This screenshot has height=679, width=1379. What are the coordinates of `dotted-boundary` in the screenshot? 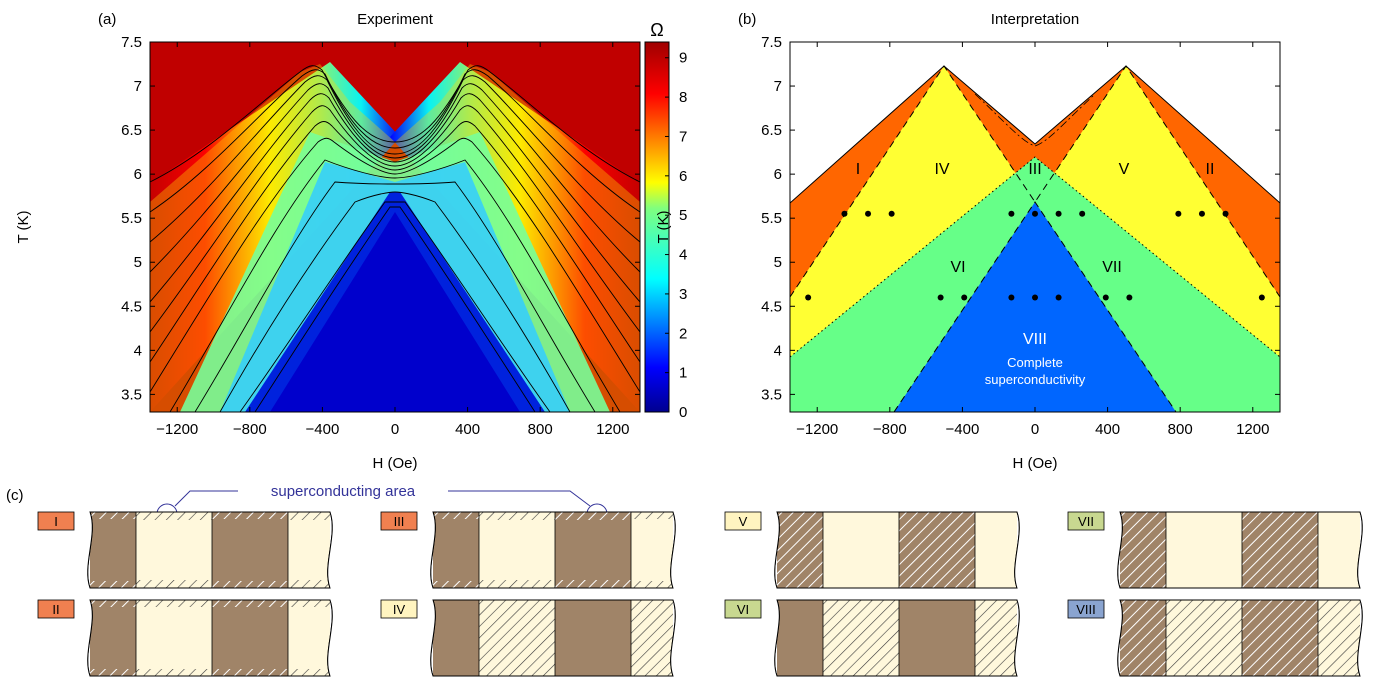 It's located at (1035, 257).